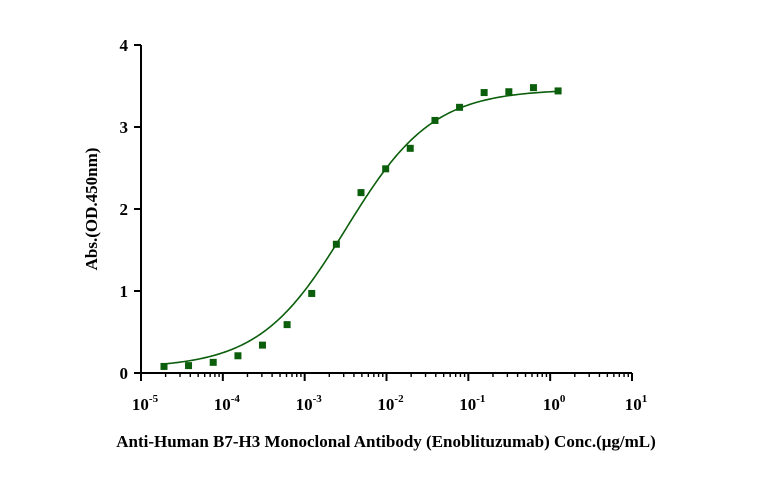 This screenshot has width=775, height=477. What do you see at coordinates (636, 403) in the screenshot?
I see `x-tick-label: 10¹` at bounding box center [636, 403].